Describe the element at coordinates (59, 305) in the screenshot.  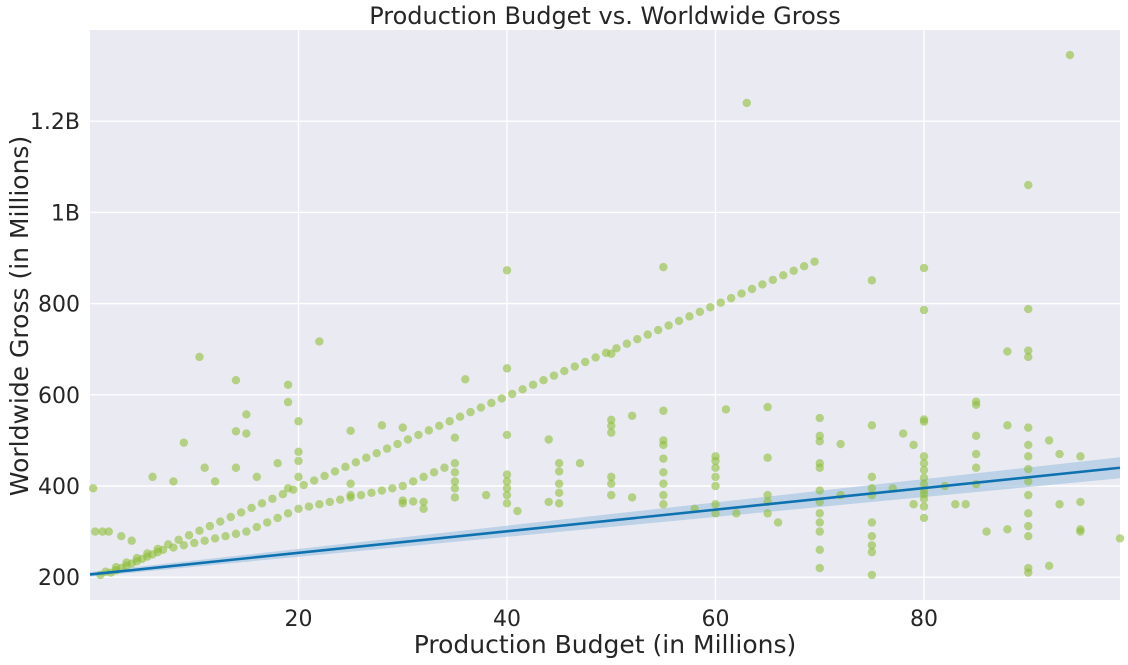
I see `y-tick-label: 800` at that location.